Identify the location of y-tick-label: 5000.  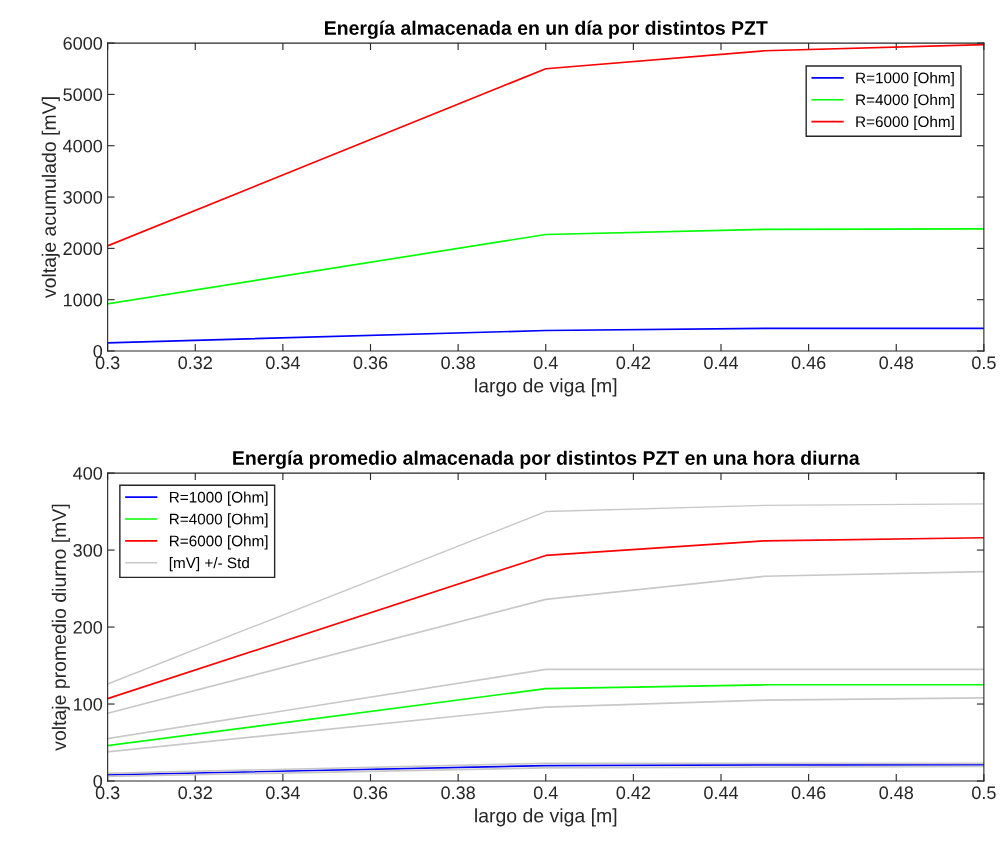
(83, 95).